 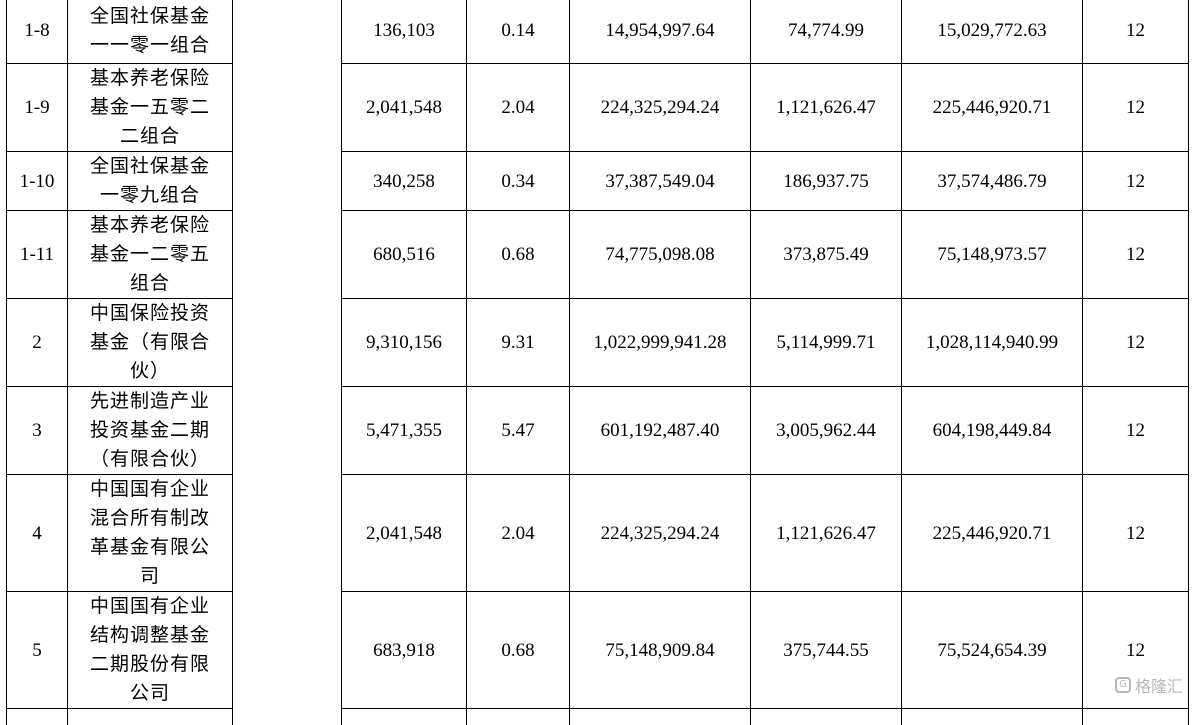 I want to click on share-percentage: 0.68, so click(x=518, y=254).